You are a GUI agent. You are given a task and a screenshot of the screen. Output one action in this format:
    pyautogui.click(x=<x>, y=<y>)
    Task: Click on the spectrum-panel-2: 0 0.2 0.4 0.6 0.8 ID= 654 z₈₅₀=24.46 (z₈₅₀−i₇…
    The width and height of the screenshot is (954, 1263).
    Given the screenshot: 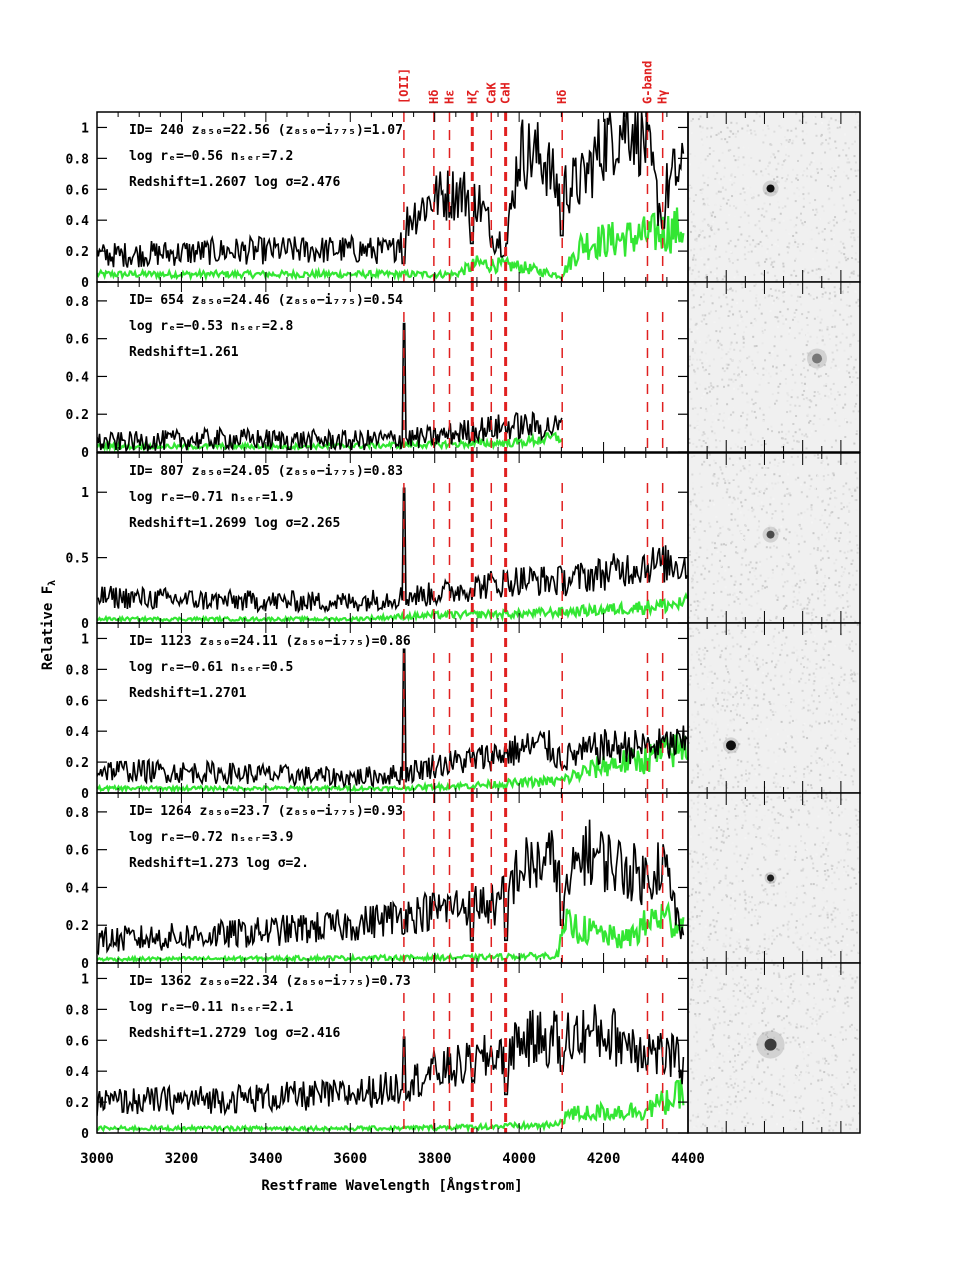 What is the action you would take?
    pyautogui.click(x=463, y=371)
    